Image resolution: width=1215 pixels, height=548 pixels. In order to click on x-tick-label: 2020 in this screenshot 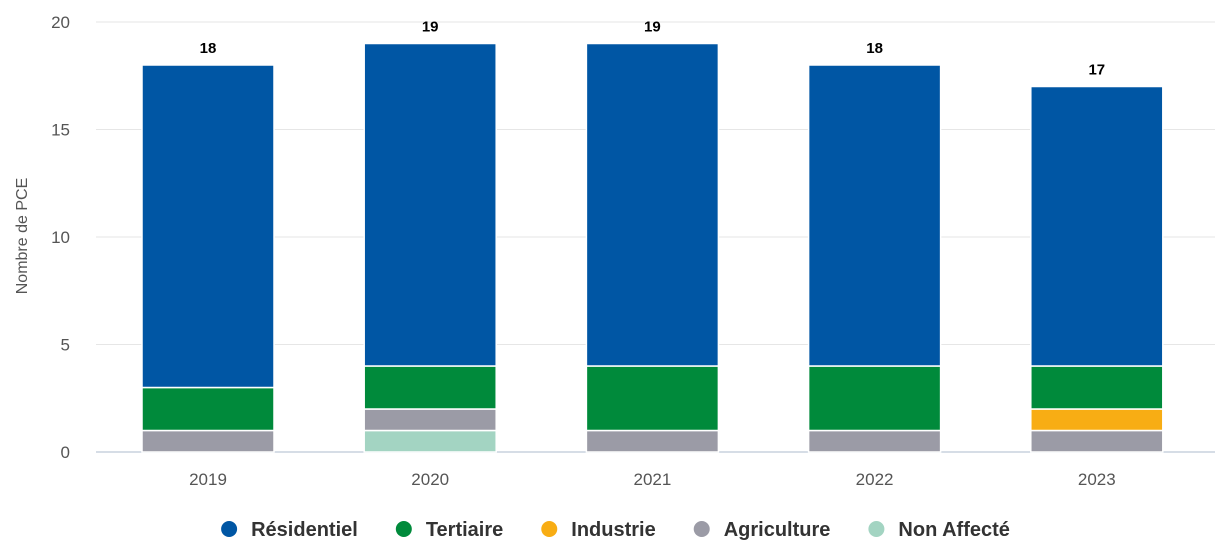, I will do `click(430, 479)`.